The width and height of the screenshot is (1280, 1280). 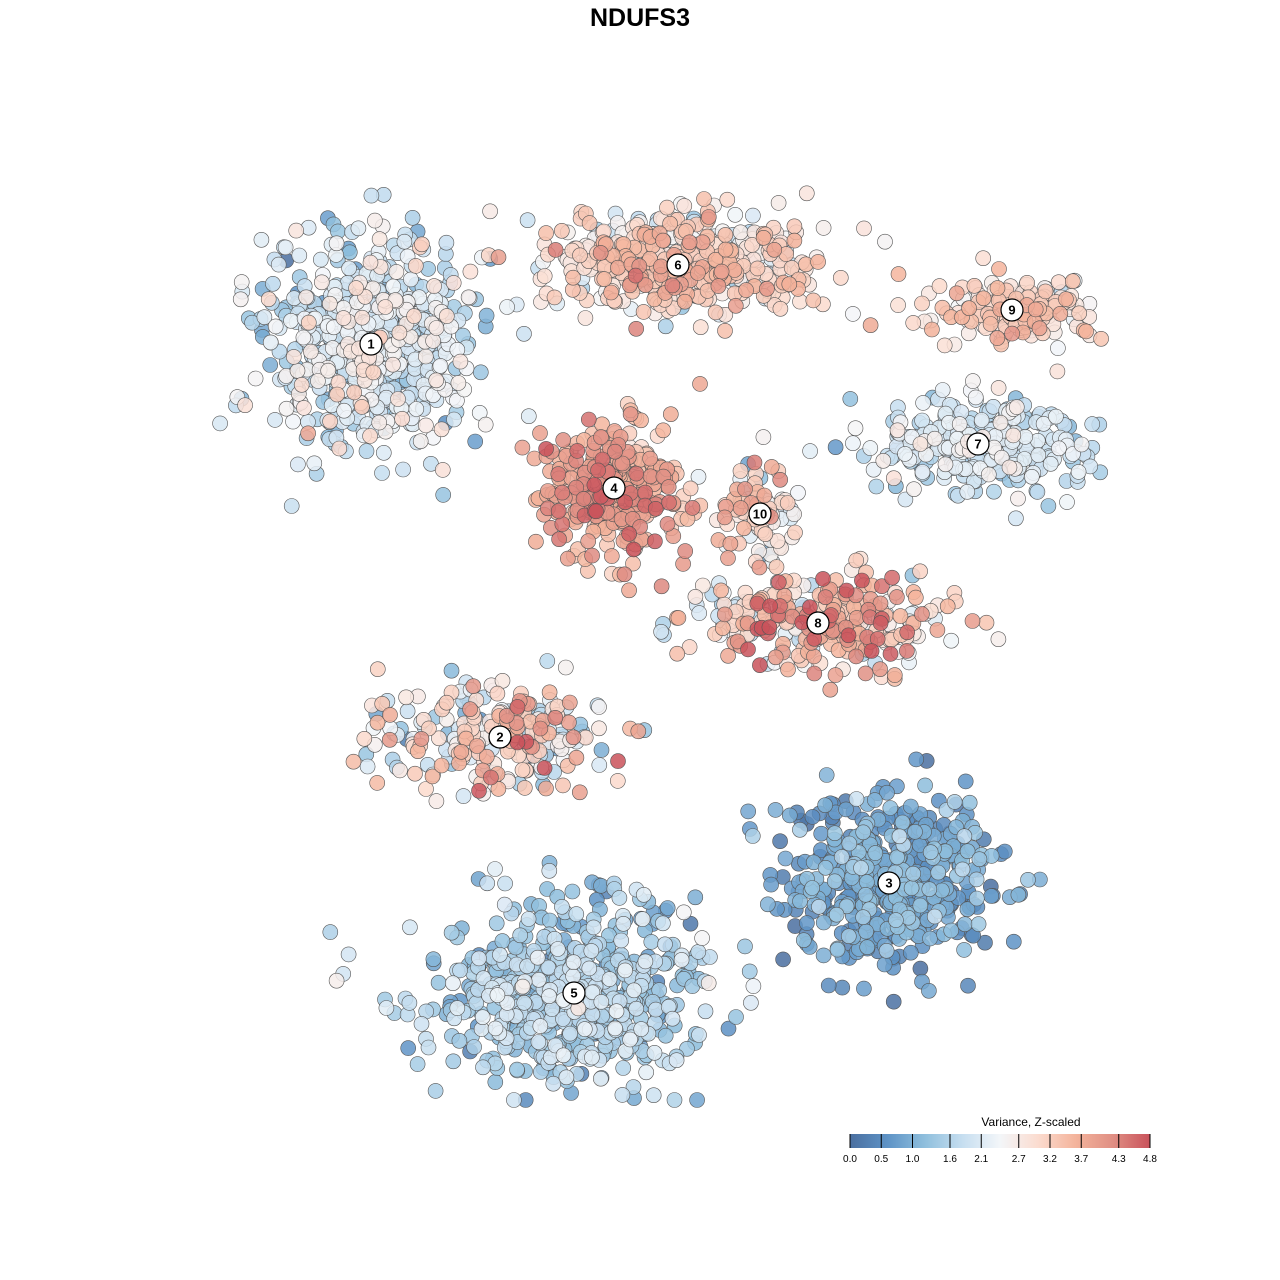 What do you see at coordinates (889, 883) in the screenshot?
I see `cluster-label-3: 3` at bounding box center [889, 883].